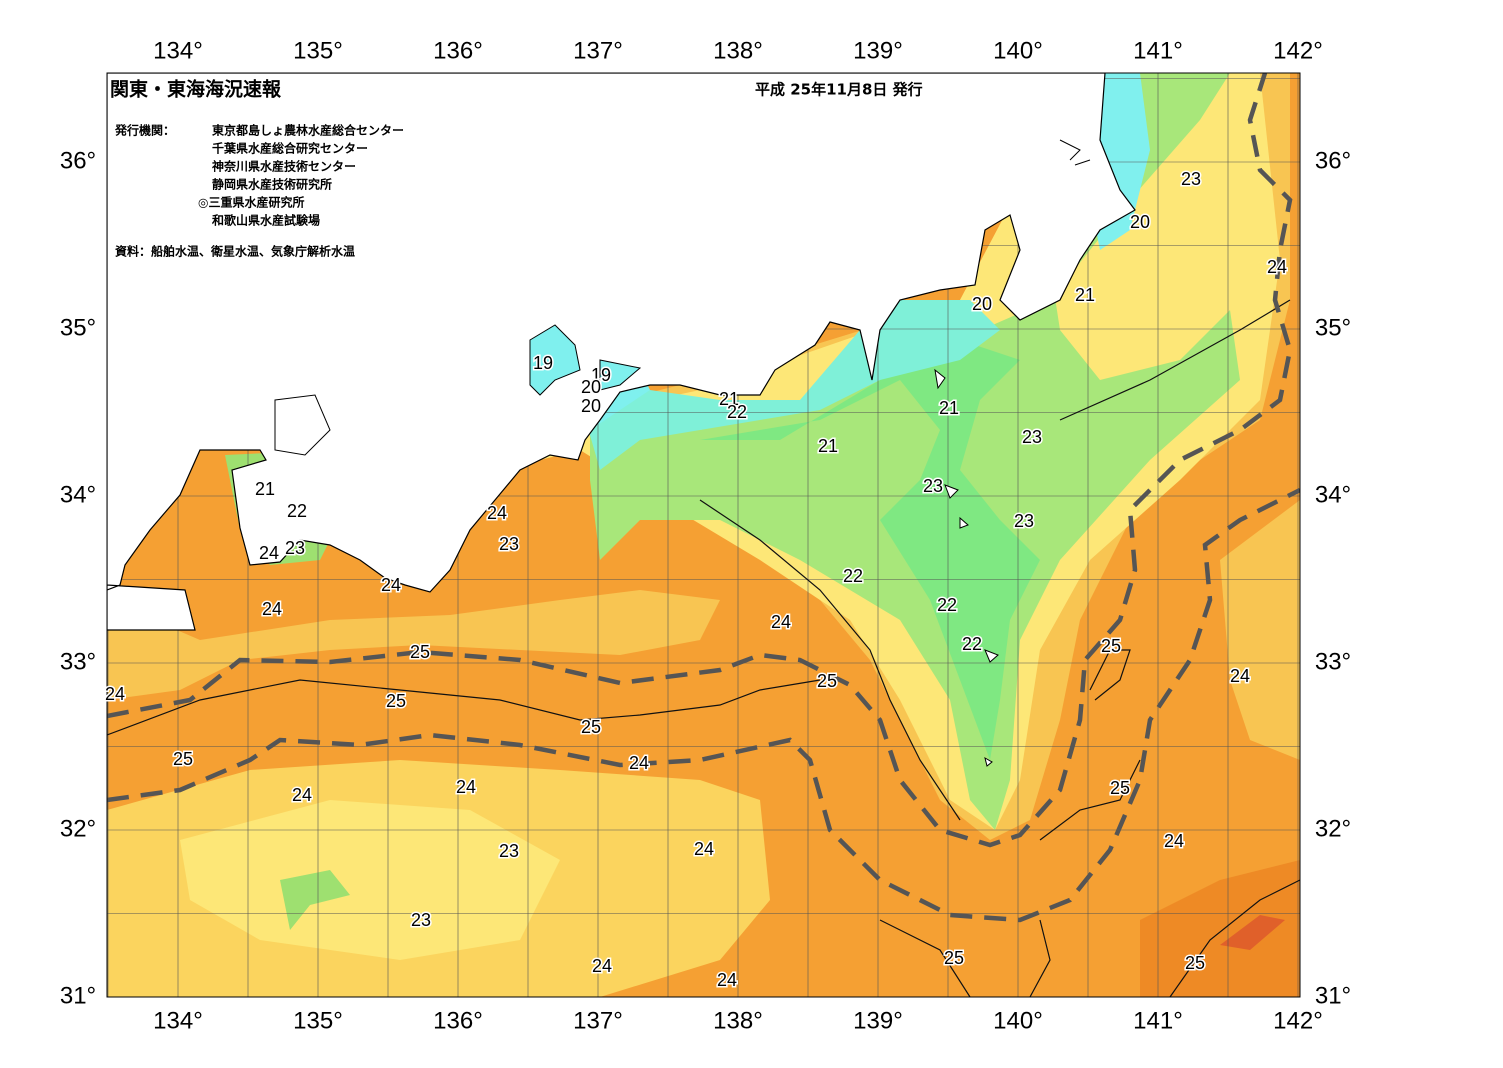  I want to click on title: 関東・東海海況速報, so click(196, 89).